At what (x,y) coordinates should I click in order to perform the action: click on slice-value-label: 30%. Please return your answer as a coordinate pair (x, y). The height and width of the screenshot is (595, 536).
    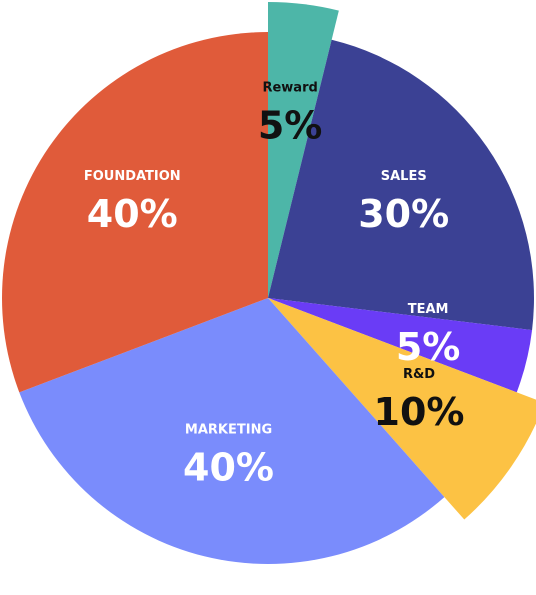
    Looking at the image, I should click on (403, 214).